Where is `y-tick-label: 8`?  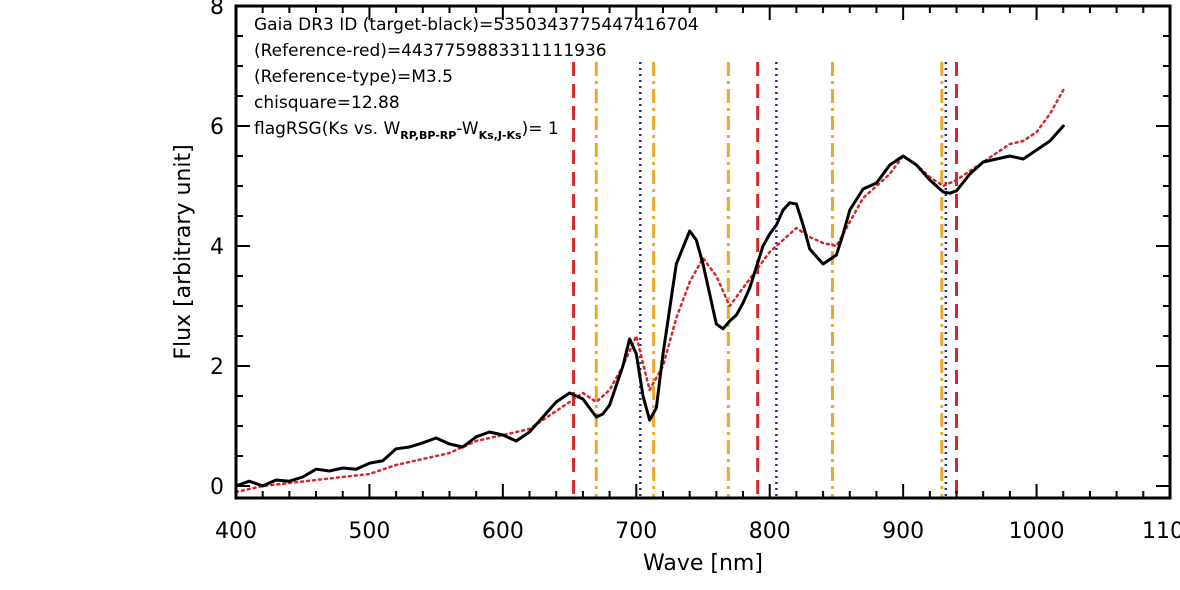 y-tick-label: 8 is located at coordinates (217, 10).